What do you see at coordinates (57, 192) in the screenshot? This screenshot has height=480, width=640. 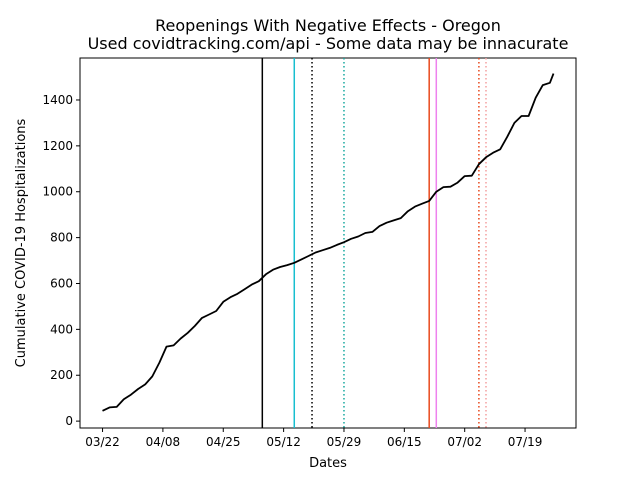 I see `y-tick-label: 1000` at bounding box center [57, 192].